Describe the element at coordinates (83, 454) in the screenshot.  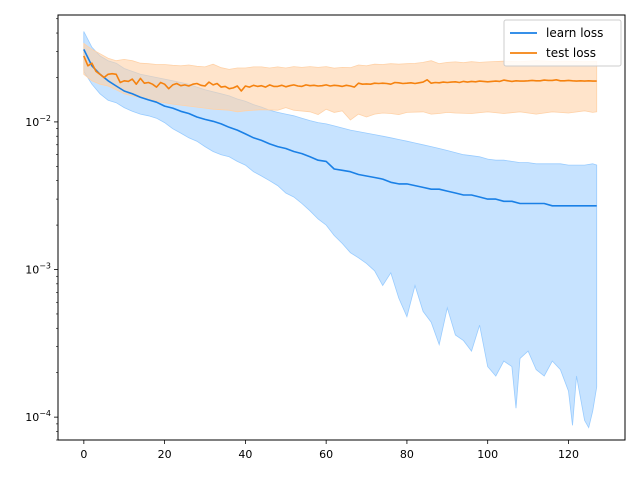
I see `x-tick-label: 0` at that location.